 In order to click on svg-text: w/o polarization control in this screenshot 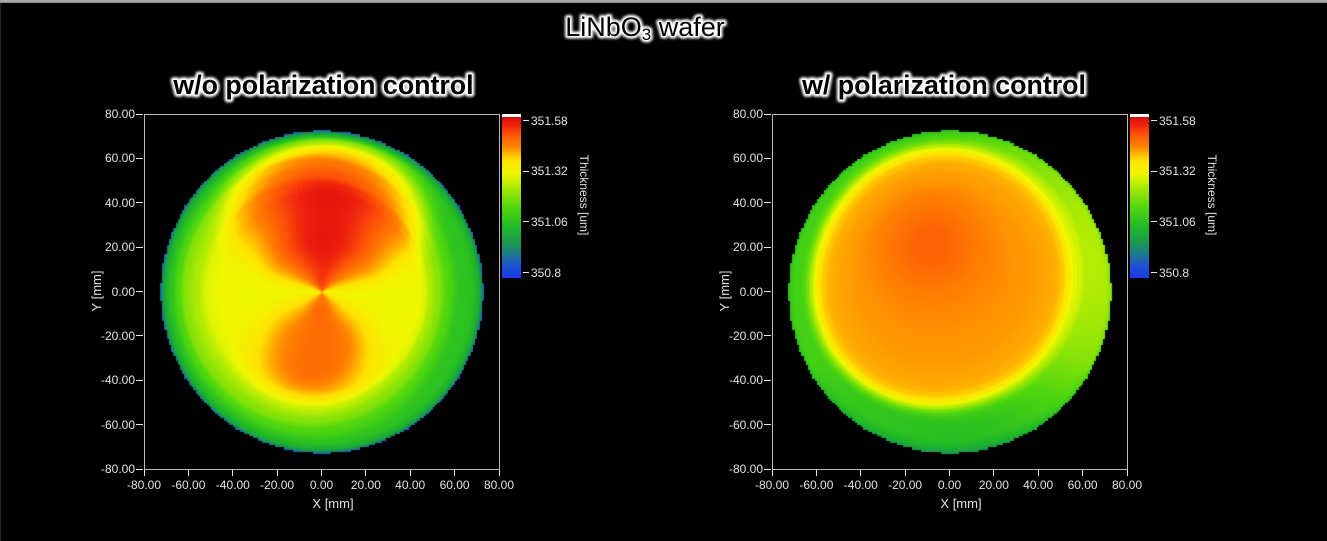, I will do `click(322, 85)`.